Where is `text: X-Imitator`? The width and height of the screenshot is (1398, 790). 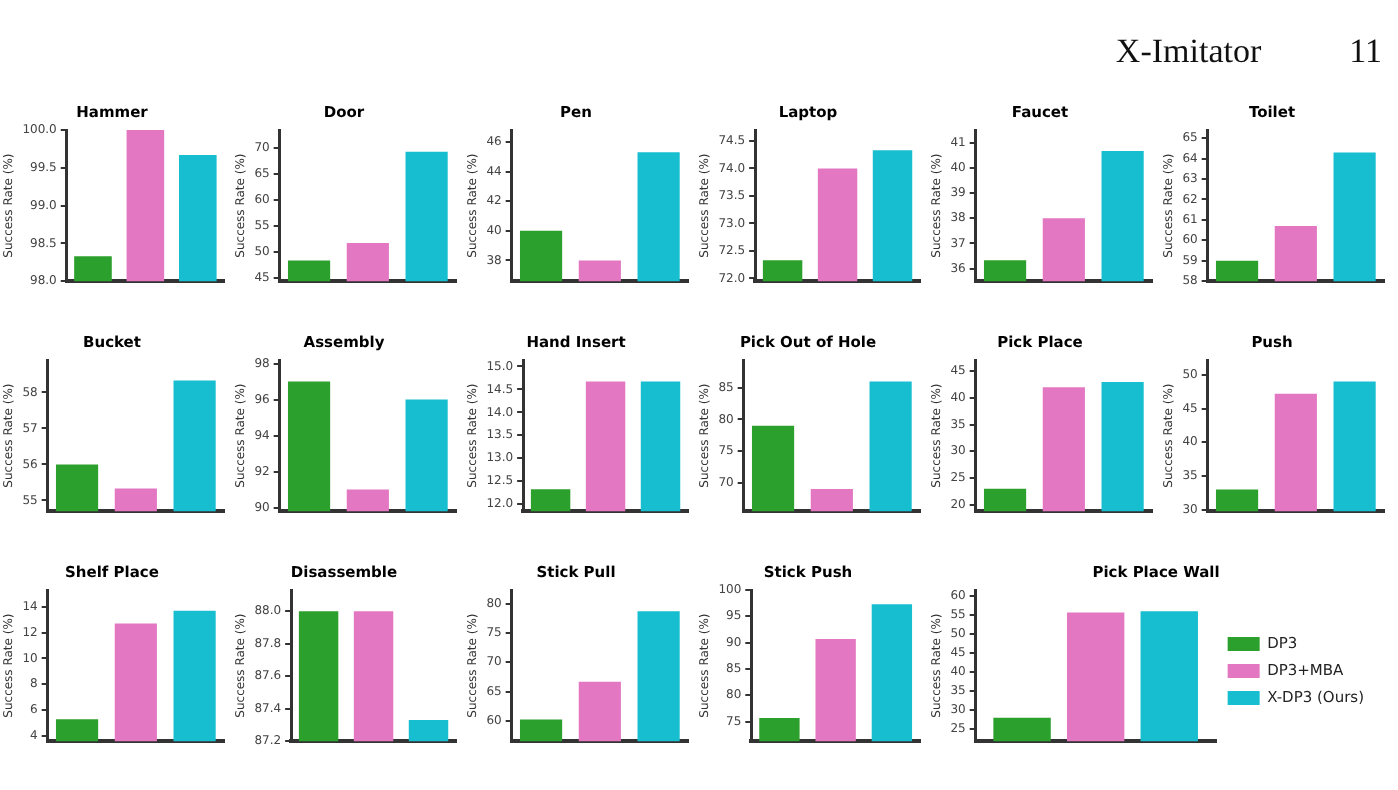
text: X-Imitator is located at coordinates (1188, 52).